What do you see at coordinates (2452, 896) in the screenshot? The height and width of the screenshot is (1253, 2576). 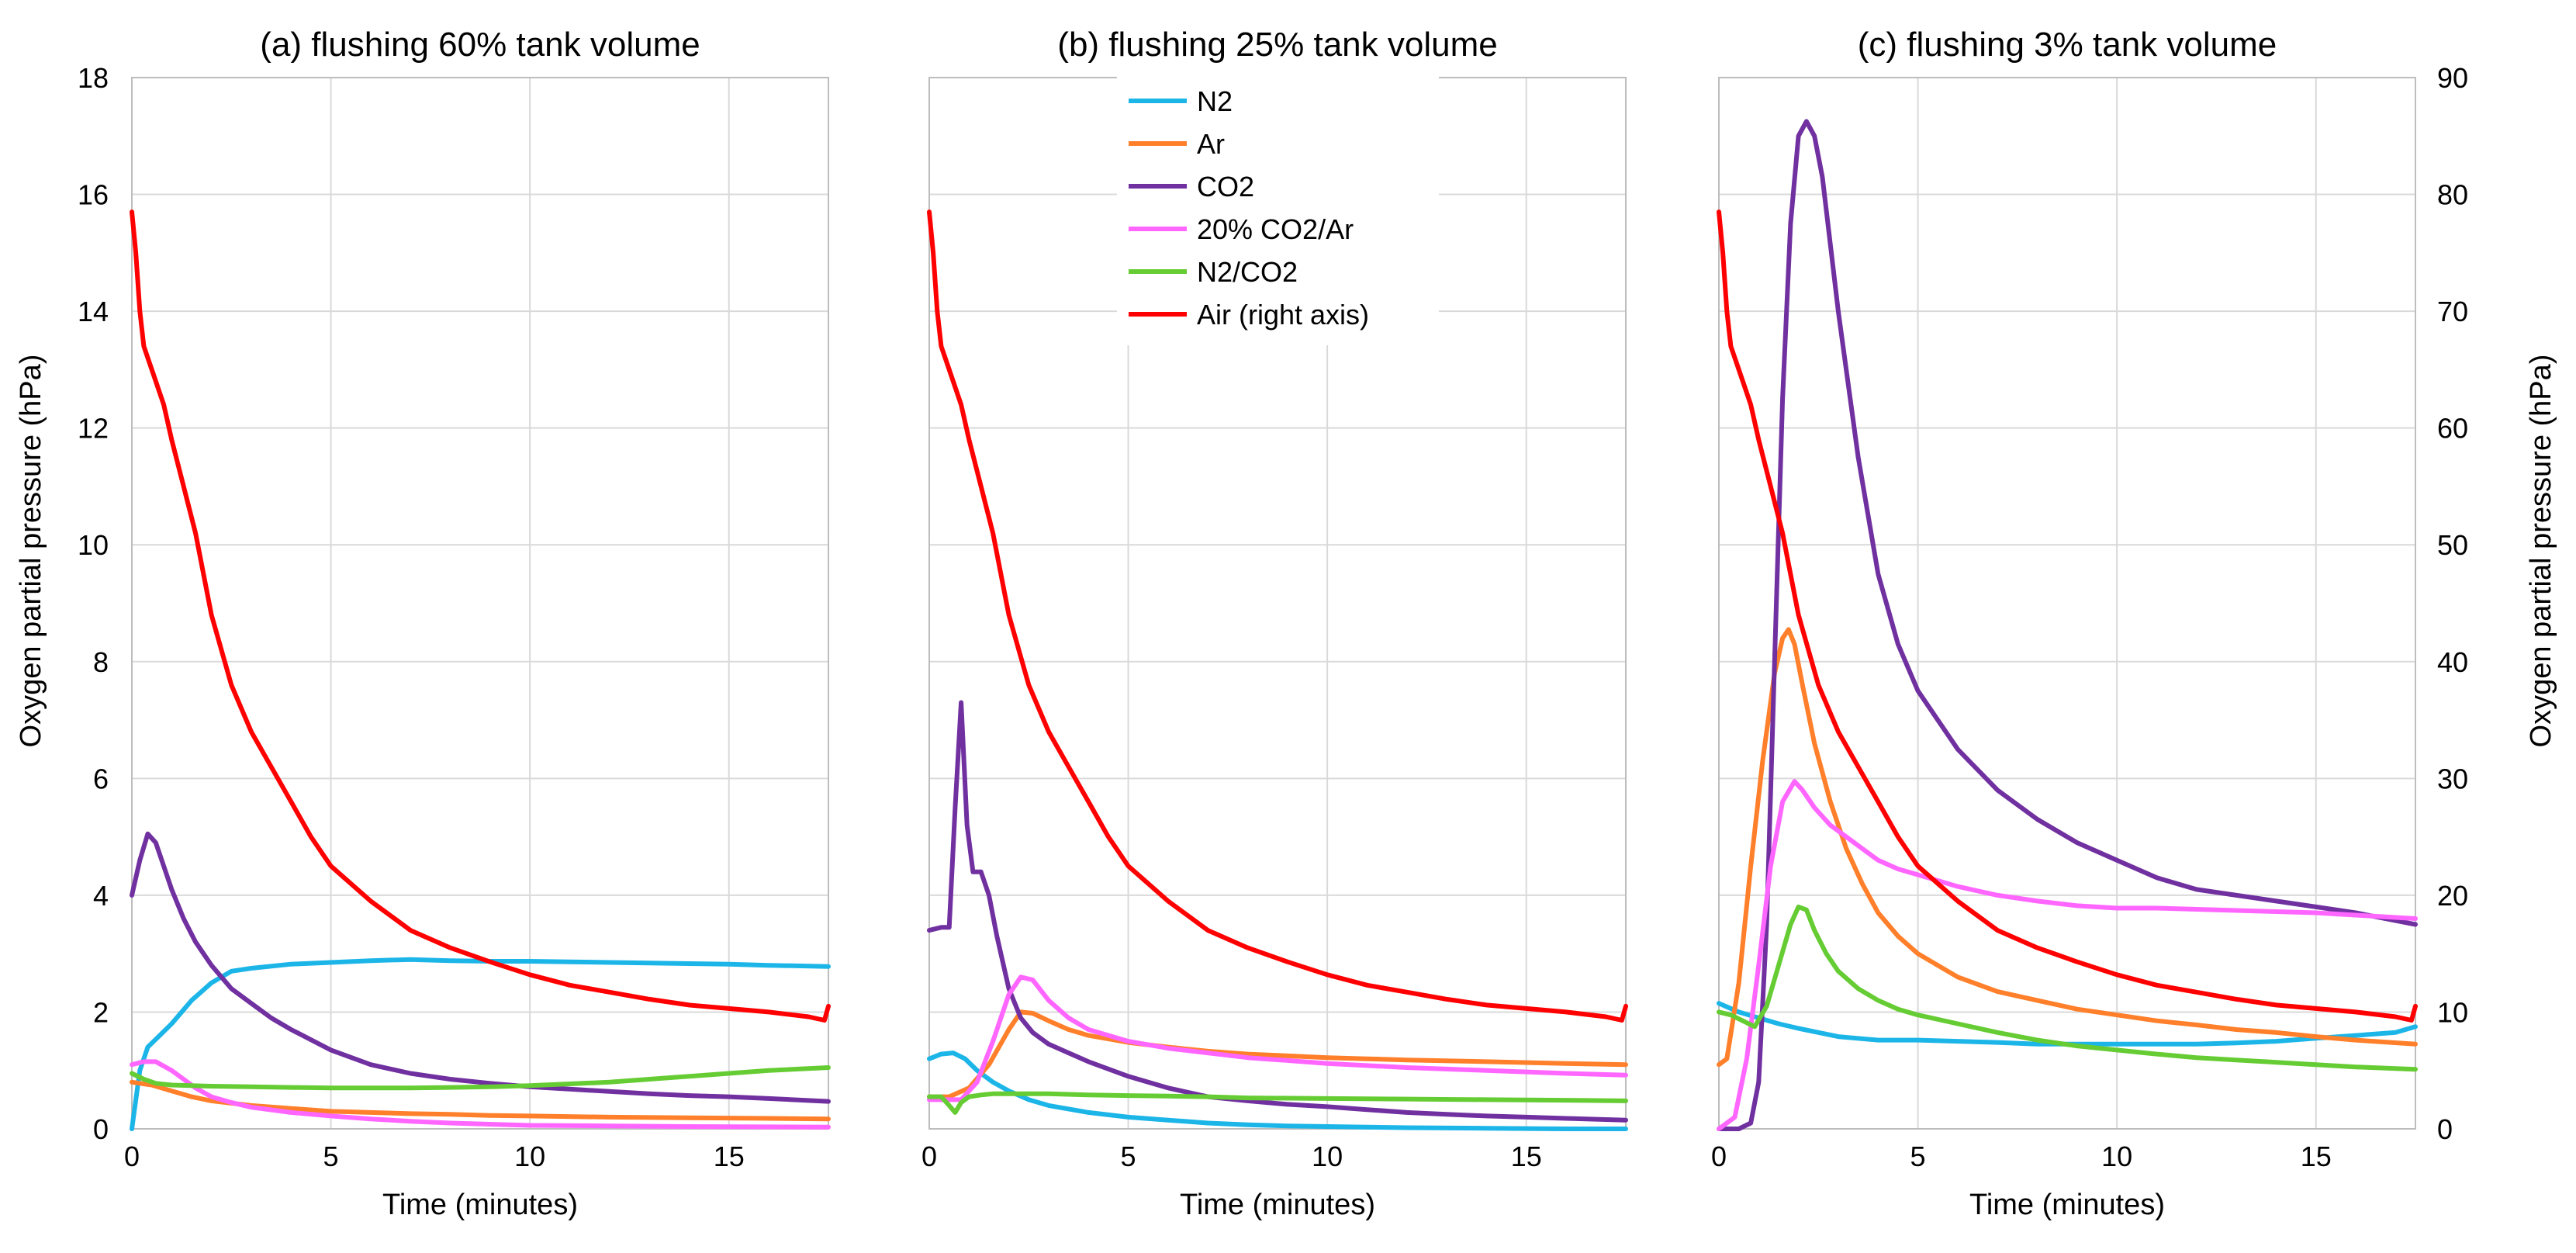 I see `y-tick-label-right: 20` at bounding box center [2452, 896].